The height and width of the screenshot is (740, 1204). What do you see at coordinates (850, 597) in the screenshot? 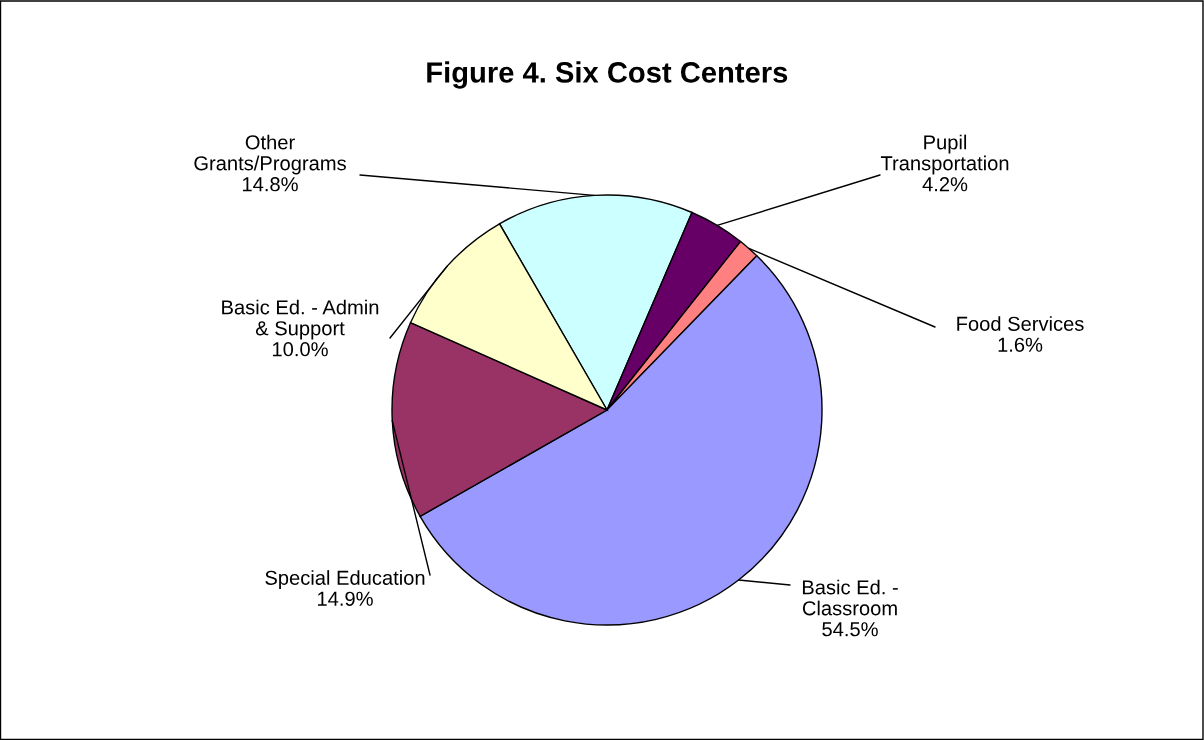
I see `slice-label: Basic Ed. - Classroom` at bounding box center [850, 597].